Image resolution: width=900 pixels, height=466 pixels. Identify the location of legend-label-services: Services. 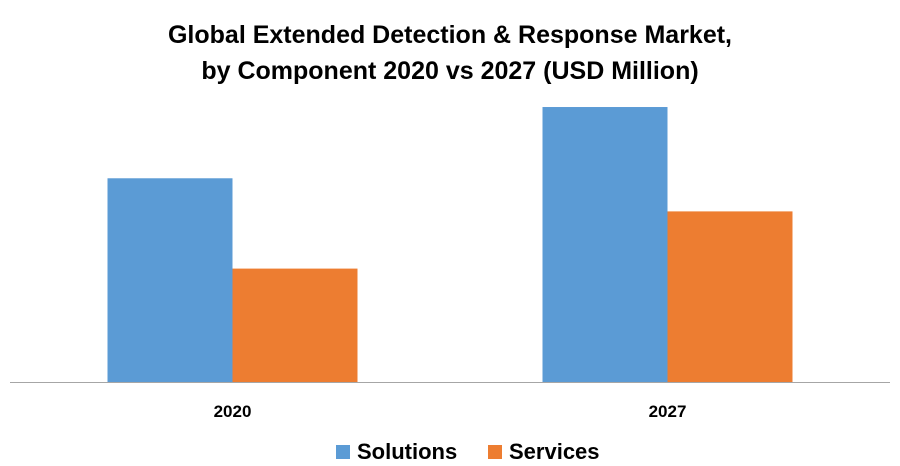
(554, 451).